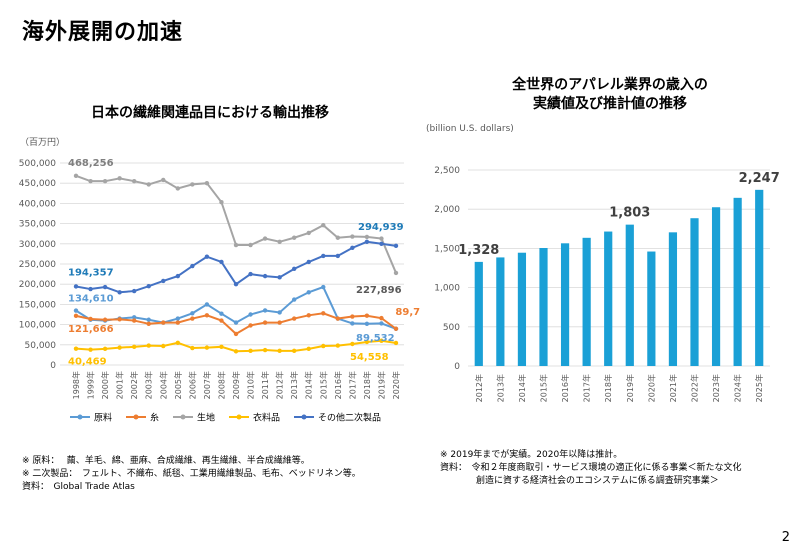  I want to click on left-y-tick-label: 450,000, so click(37, 184).